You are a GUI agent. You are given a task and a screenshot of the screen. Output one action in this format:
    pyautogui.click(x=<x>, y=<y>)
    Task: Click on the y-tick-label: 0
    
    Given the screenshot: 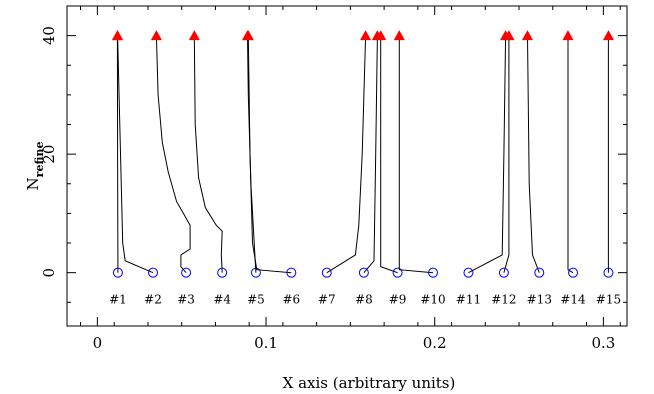 What is the action you would take?
    pyautogui.click(x=49, y=273)
    